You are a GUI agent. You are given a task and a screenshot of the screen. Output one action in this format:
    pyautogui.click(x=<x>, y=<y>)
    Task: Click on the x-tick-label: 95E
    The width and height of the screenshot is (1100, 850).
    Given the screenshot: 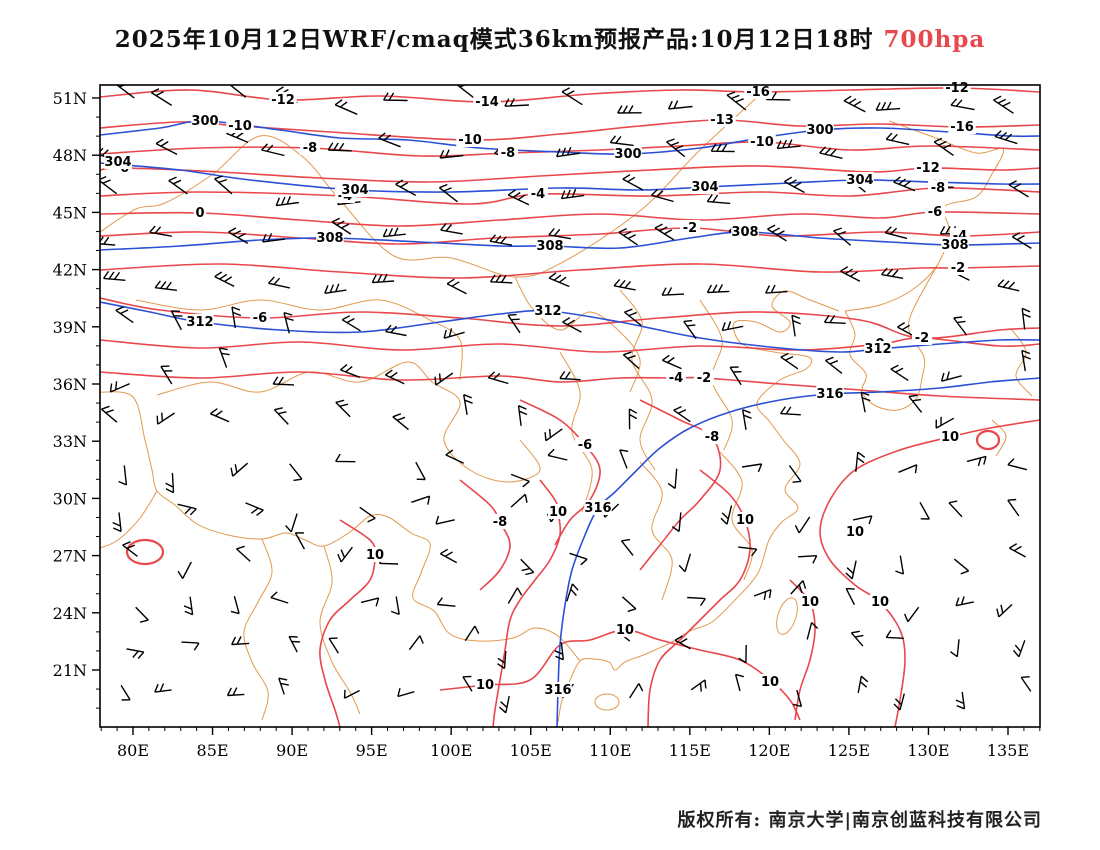 What is the action you would take?
    pyautogui.click(x=372, y=750)
    